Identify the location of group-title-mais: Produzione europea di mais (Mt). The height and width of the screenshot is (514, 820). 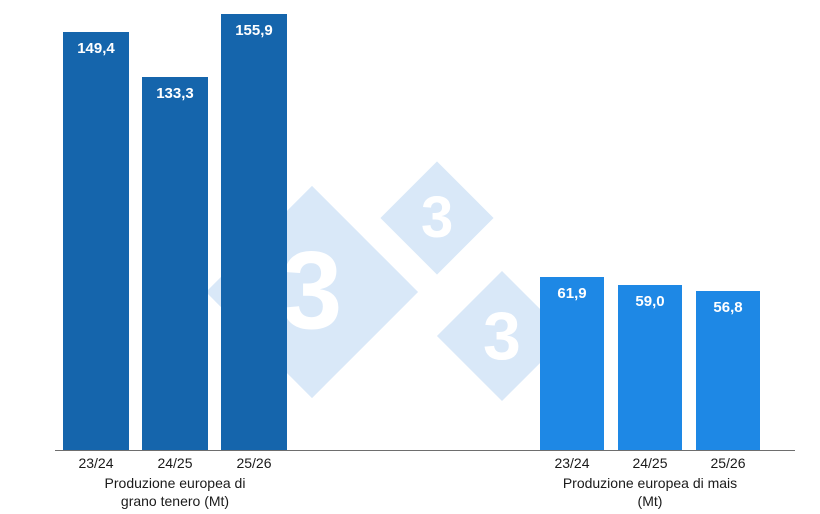
(650, 492).